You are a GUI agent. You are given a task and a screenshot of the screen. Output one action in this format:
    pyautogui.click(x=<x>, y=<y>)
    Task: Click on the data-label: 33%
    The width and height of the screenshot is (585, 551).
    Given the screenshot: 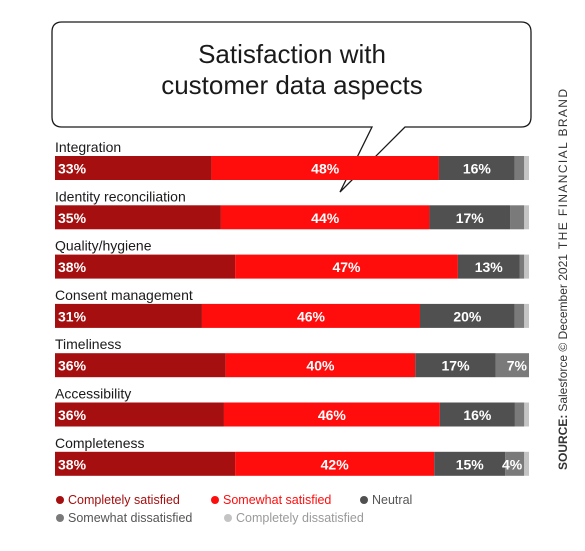 What is the action you would take?
    pyautogui.click(x=72, y=169)
    